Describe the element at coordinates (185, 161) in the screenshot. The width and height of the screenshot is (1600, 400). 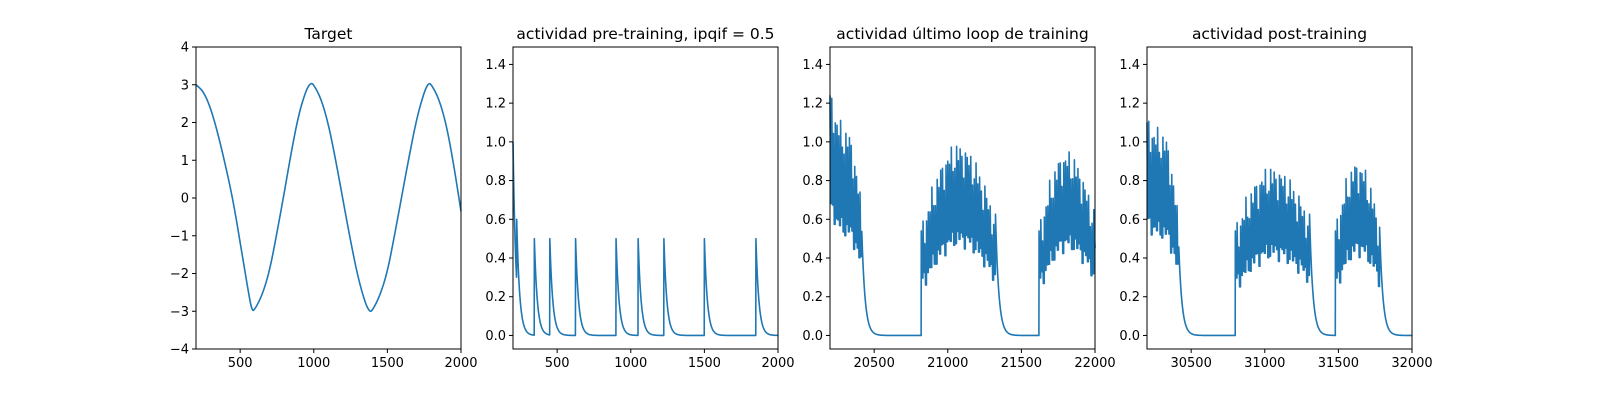
I see `y-tick-label: 1` at that location.